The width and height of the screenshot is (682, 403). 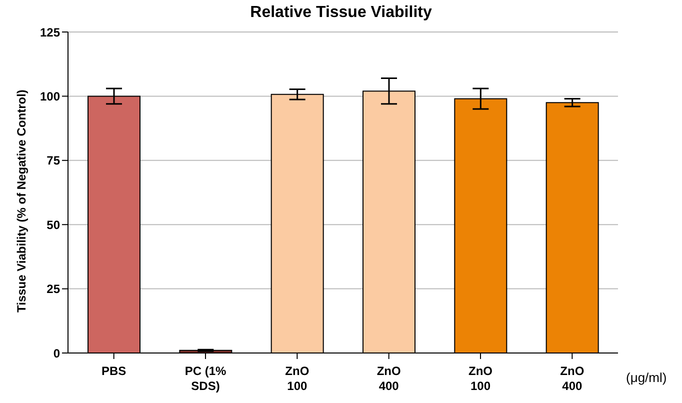 I want to click on y-tick-label: 100, so click(x=50, y=96).